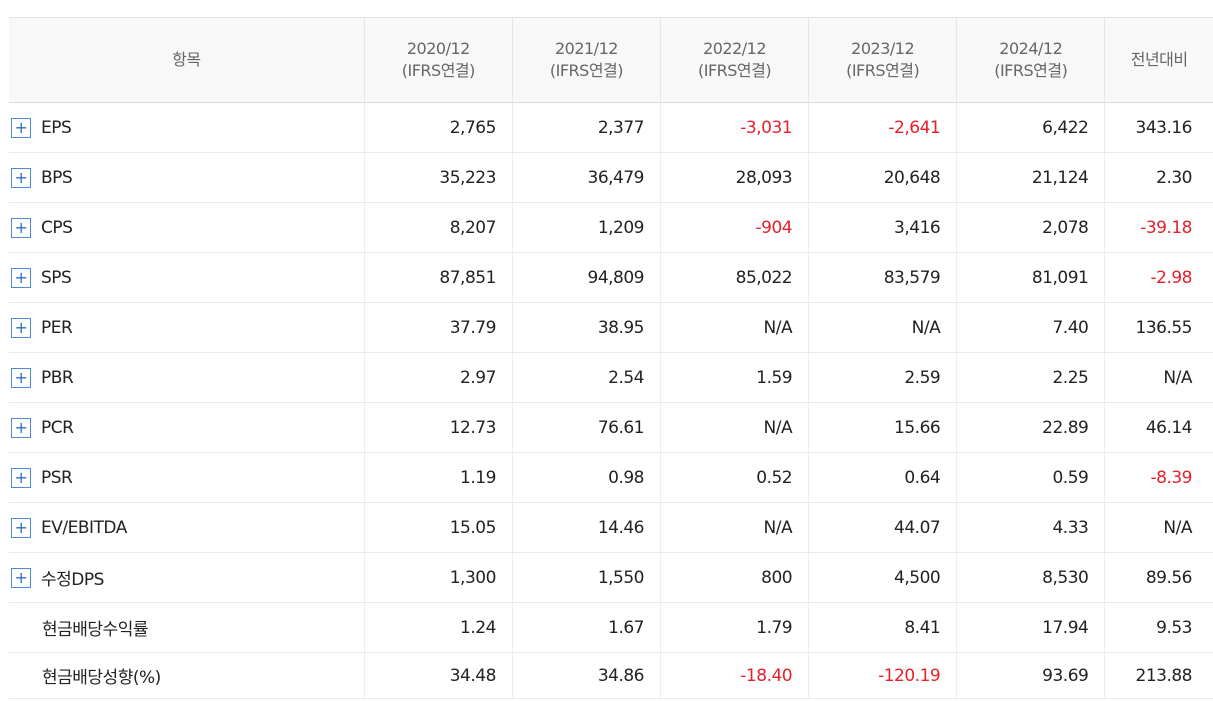  Describe the element at coordinates (1158, 577) in the screenshot. I see `yoy-cell: 89.56` at that location.